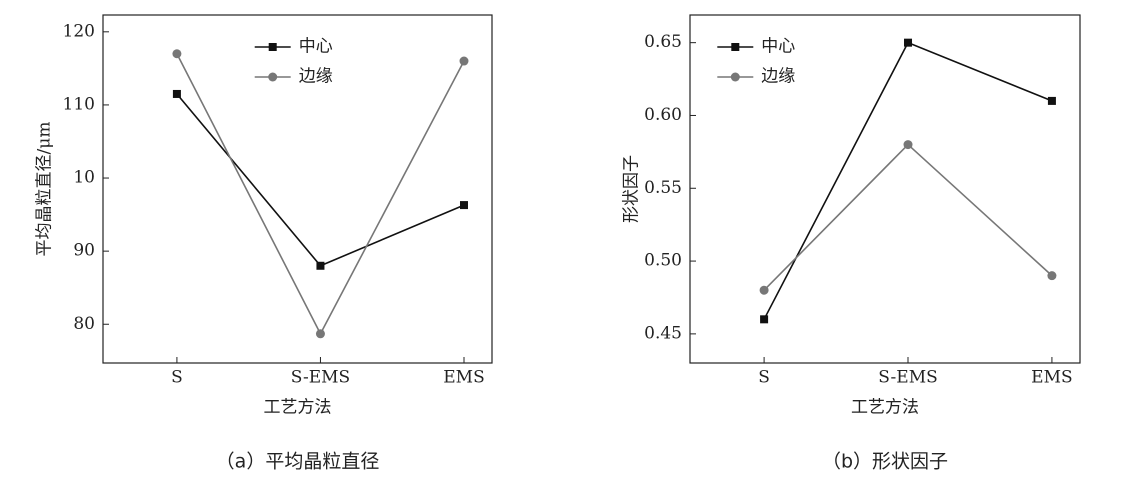 The width and height of the screenshot is (1134, 480). Describe the element at coordinates (663, 188) in the screenshot. I see `y-tick-label: 0.55` at that location.